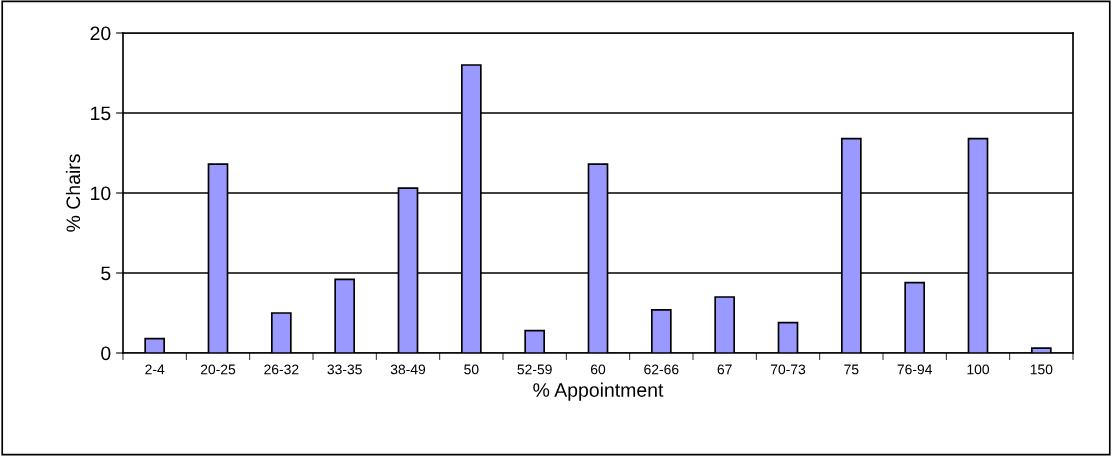 The width and height of the screenshot is (1112, 456). Describe the element at coordinates (915, 369) in the screenshot. I see `x-tick-label: 76-94` at that location.